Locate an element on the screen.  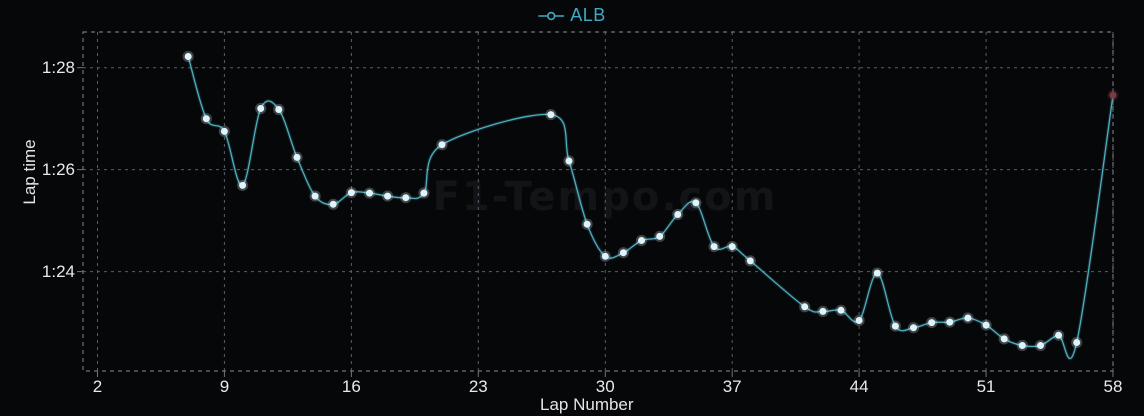
legend-line-marker-icon is located at coordinates (551, 15).